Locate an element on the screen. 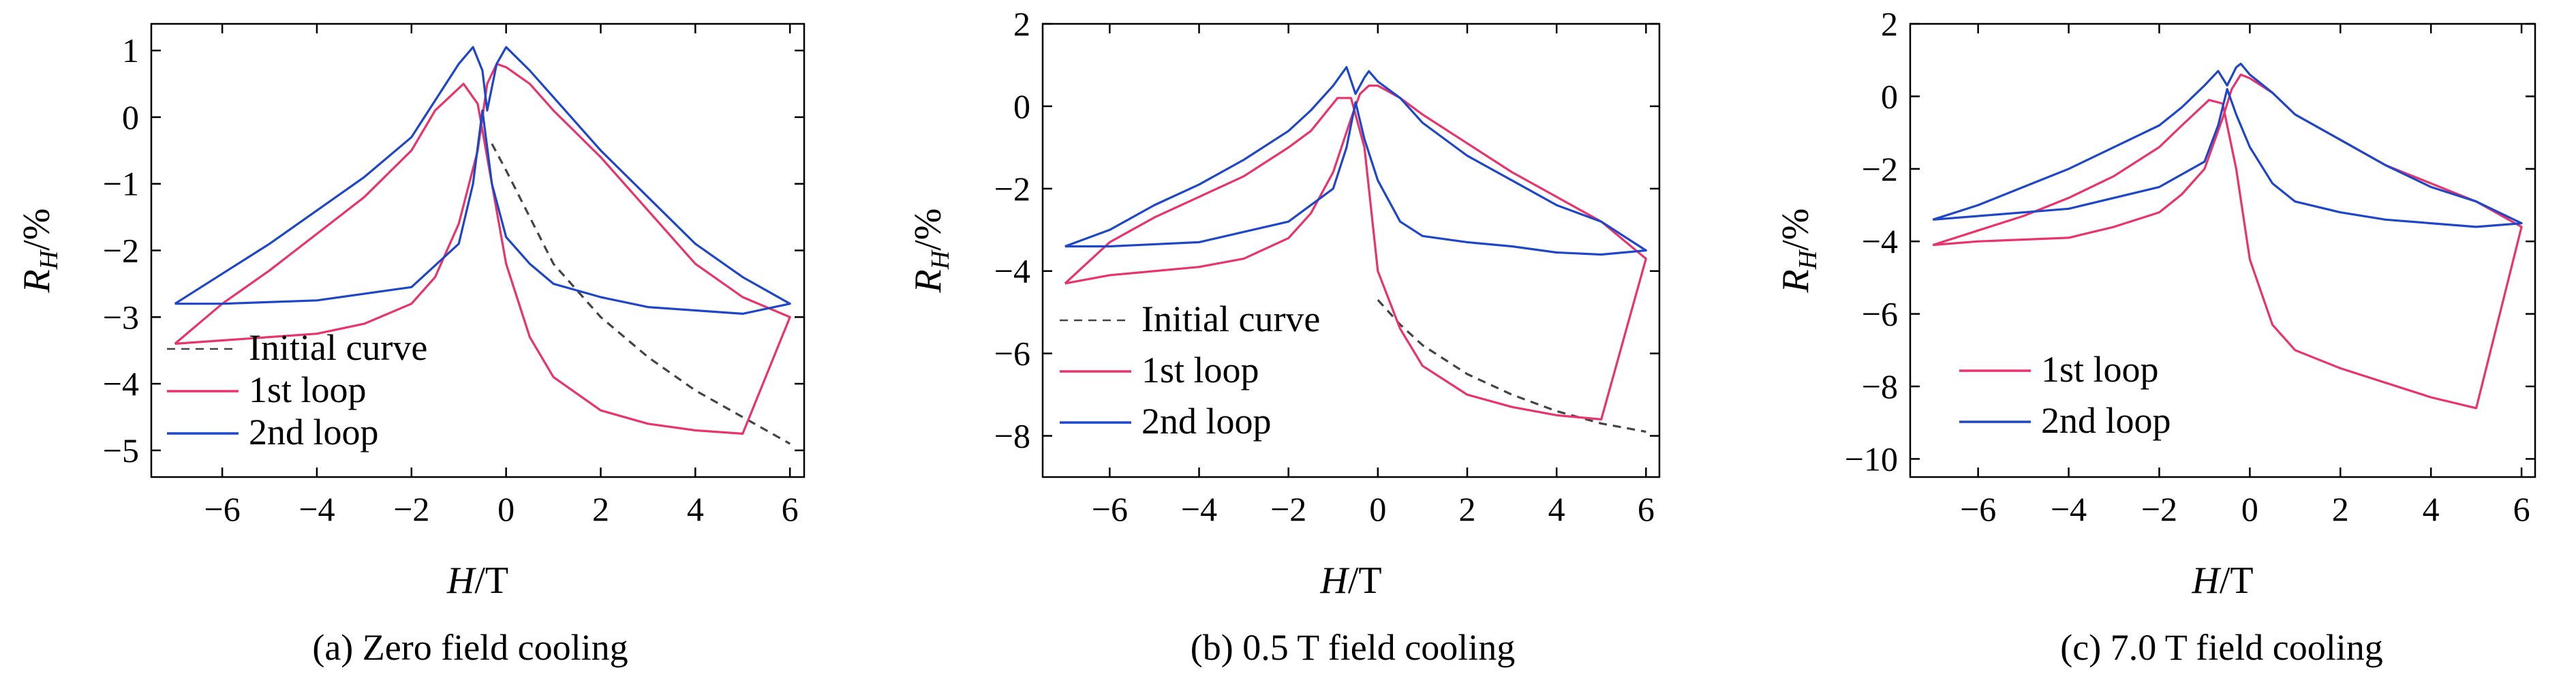 The width and height of the screenshot is (2576, 674). legend: Initial curve 1st loop 2nd loop is located at coordinates (1190, 370).